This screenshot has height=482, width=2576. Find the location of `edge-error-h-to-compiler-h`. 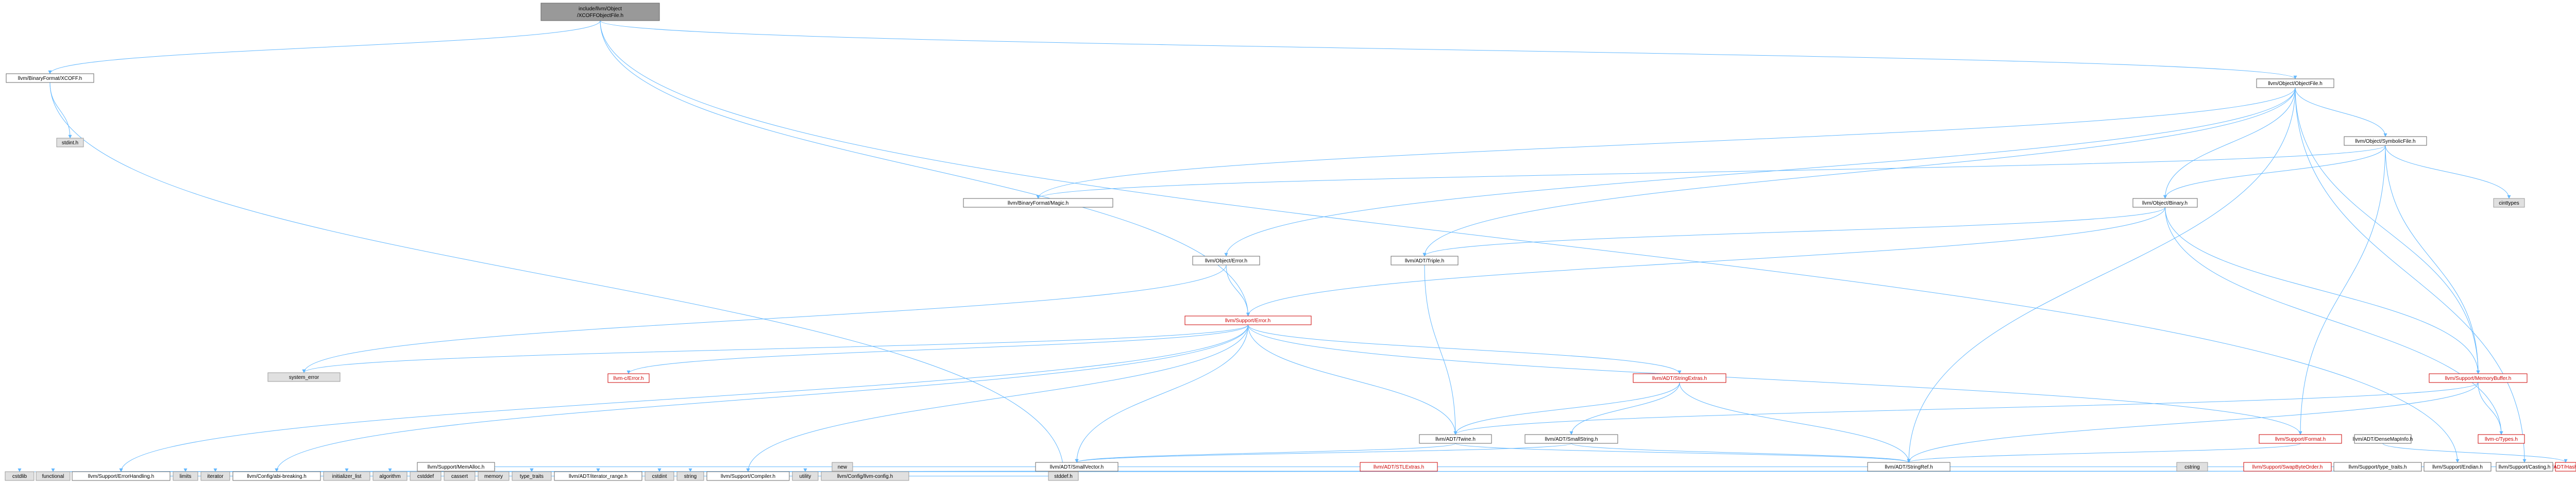

edge-error-h-to-compiler-h is located at coordinates (997, 398).